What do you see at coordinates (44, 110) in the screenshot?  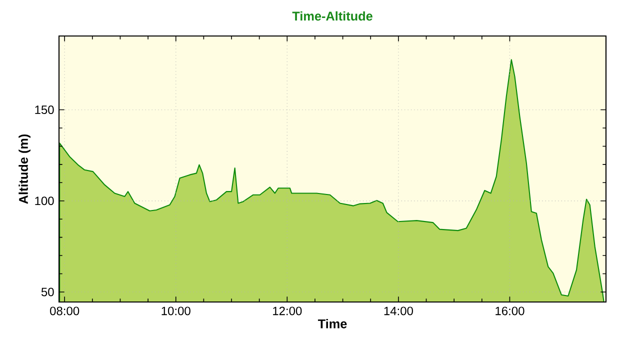 I see `y-tick-label: 150` at bounding box center [44, 110].